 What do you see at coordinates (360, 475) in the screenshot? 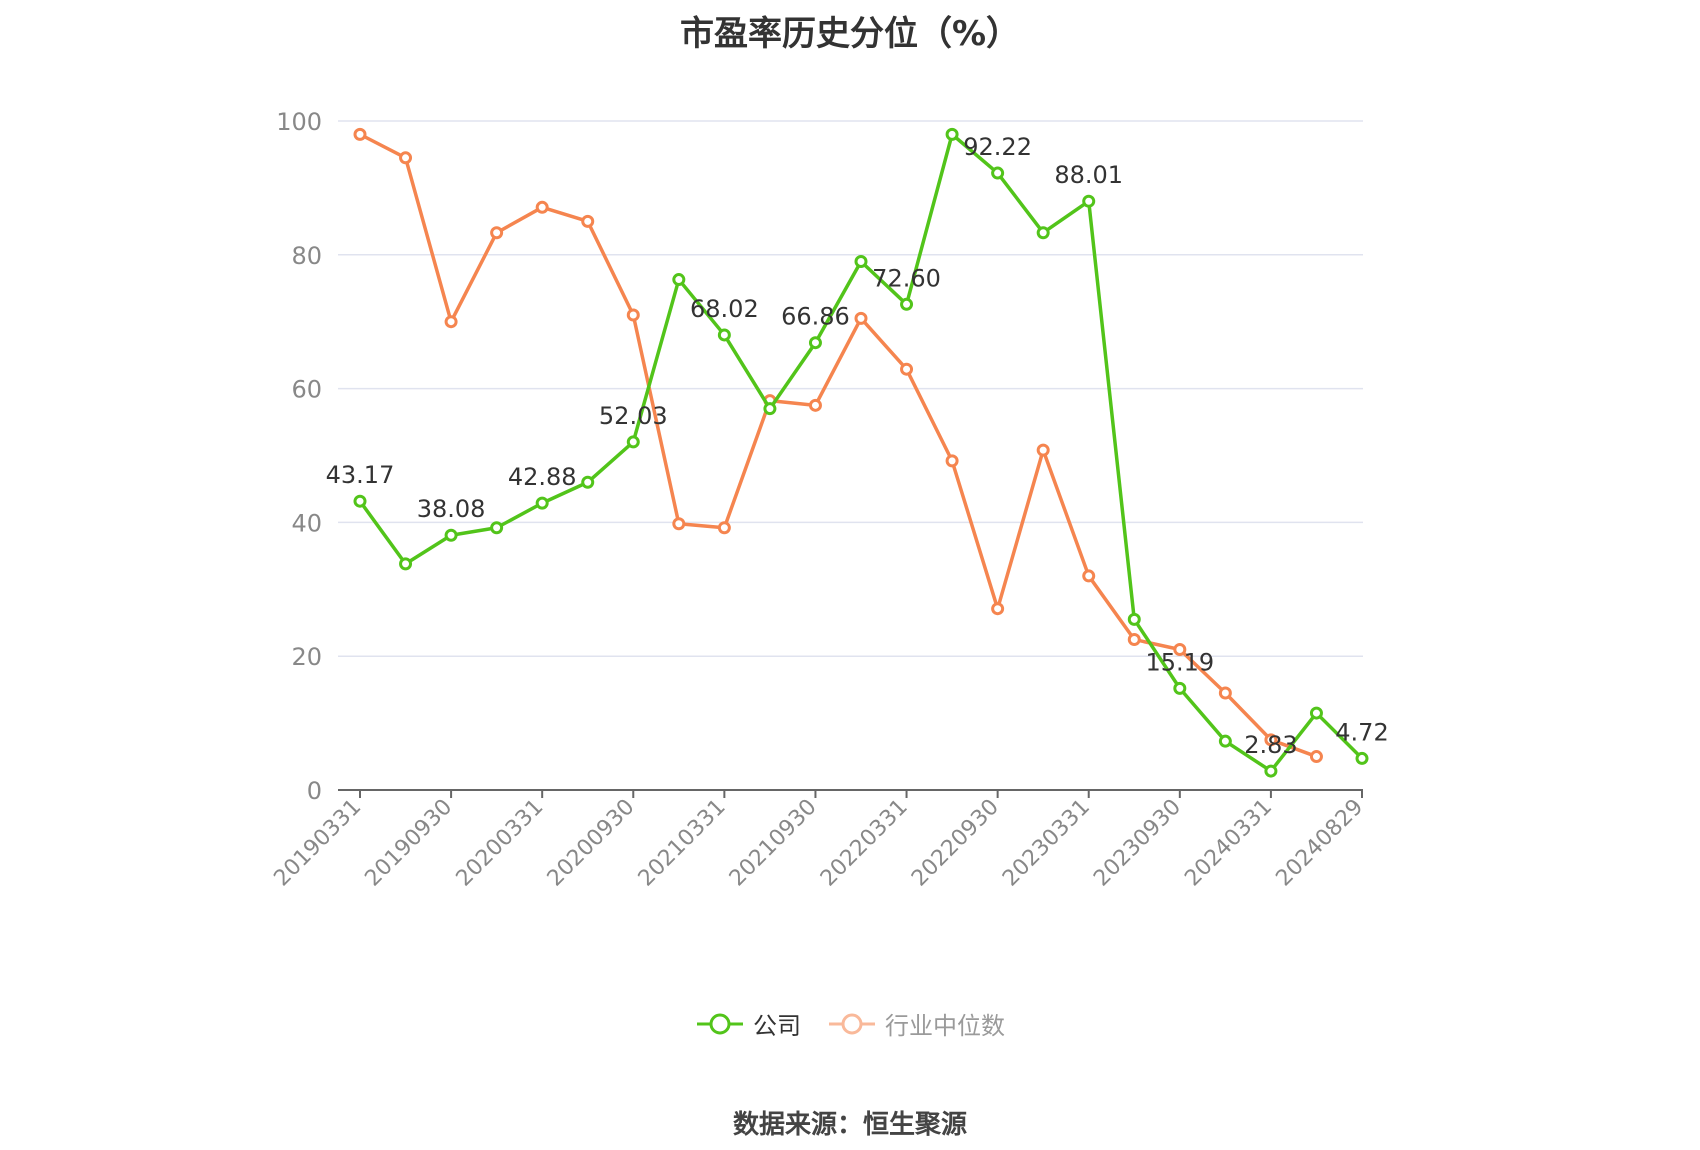
I see `data-label-company: 43.17` at bounding box center [360, 475].